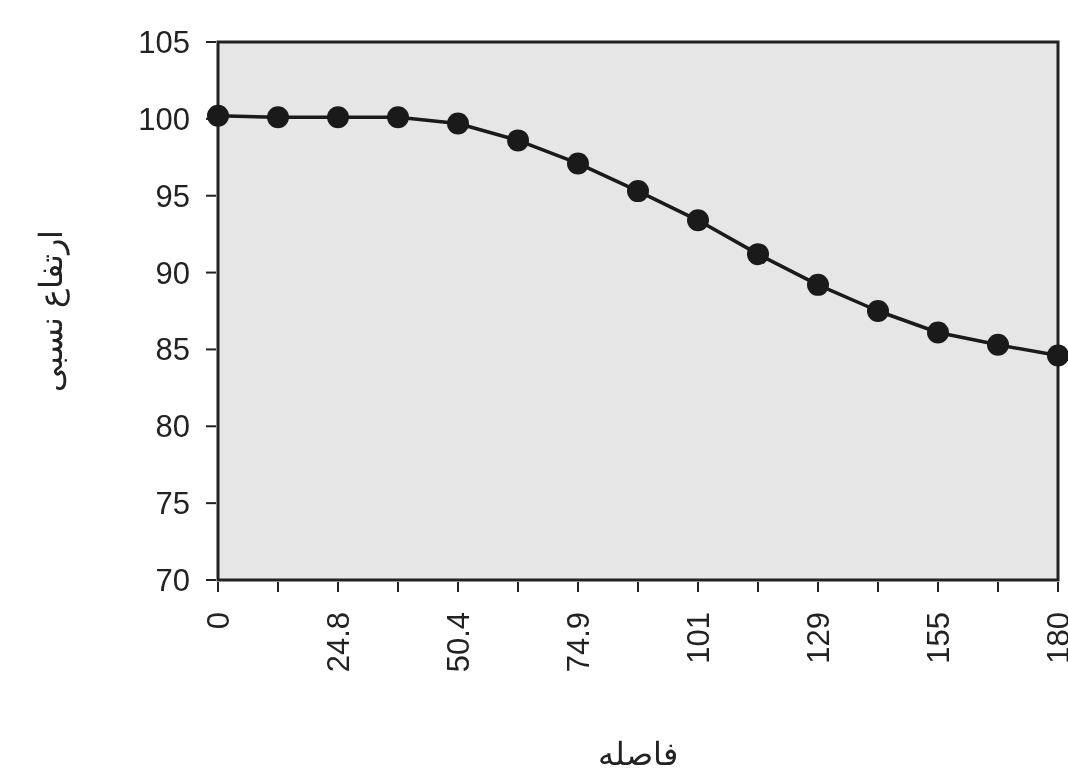 Image resolution: width=1068 pixels, height=778 pixels. What do you see at coordinates (638, 754) in the screenshot?
I see `x-axis-title: فاصله` at bounding box center [638, 754].